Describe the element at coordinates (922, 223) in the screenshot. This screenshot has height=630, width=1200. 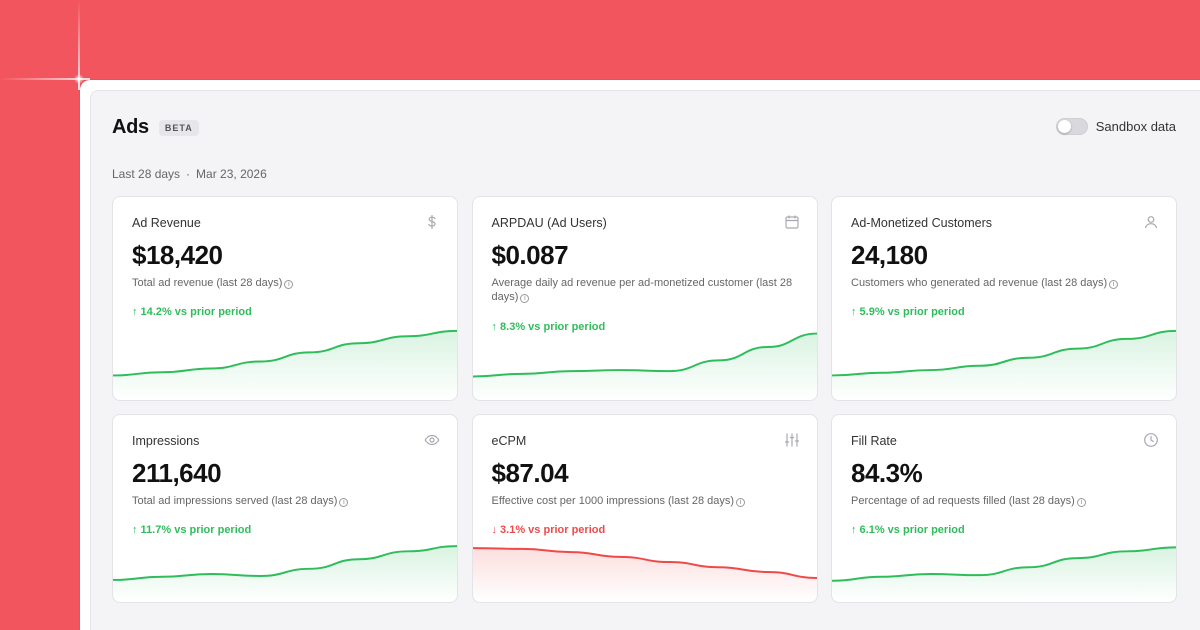
I see `metric-label: Ad-Monetized Customers` at that location.